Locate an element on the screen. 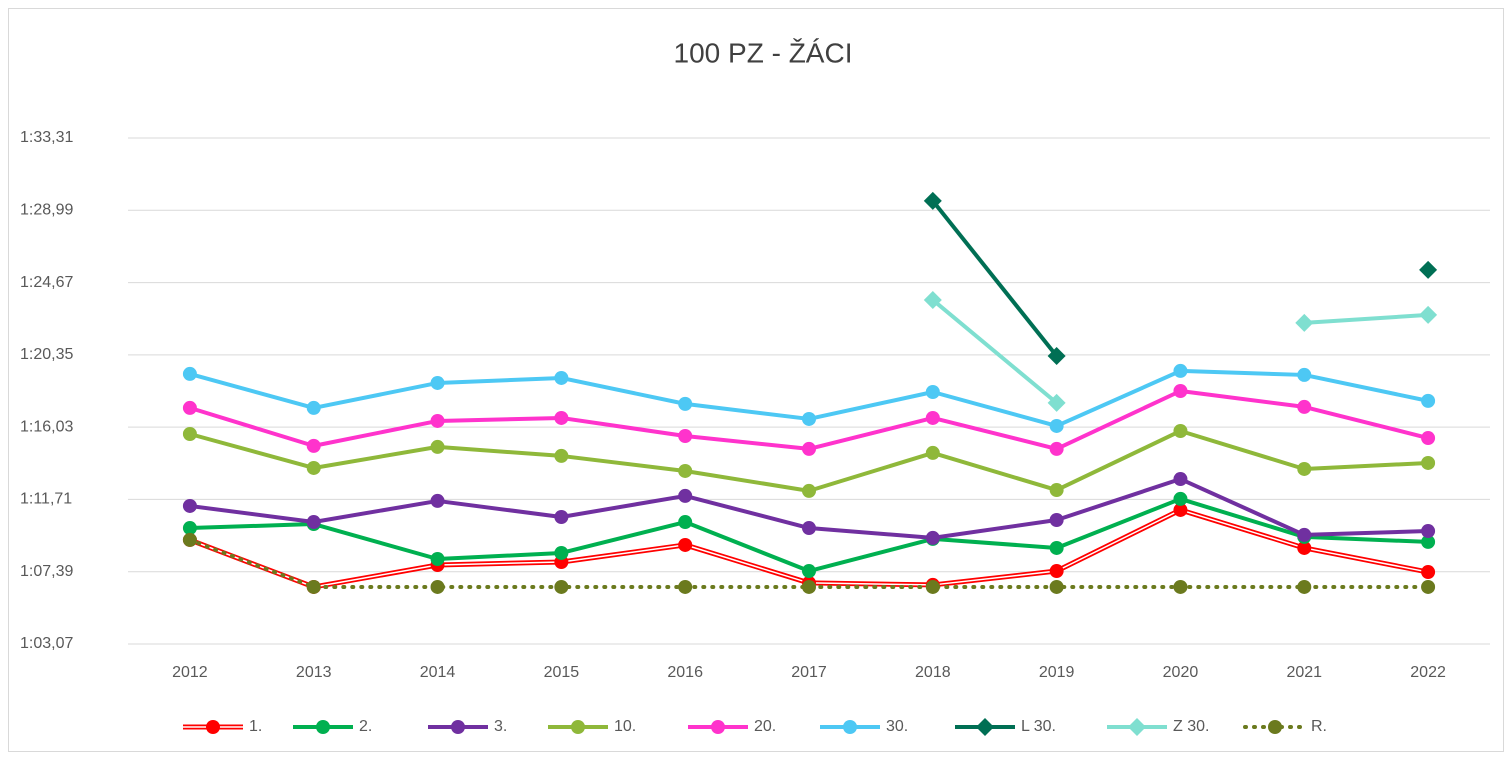  x-tick-label: 2012 is located at coordinates (190, 672).